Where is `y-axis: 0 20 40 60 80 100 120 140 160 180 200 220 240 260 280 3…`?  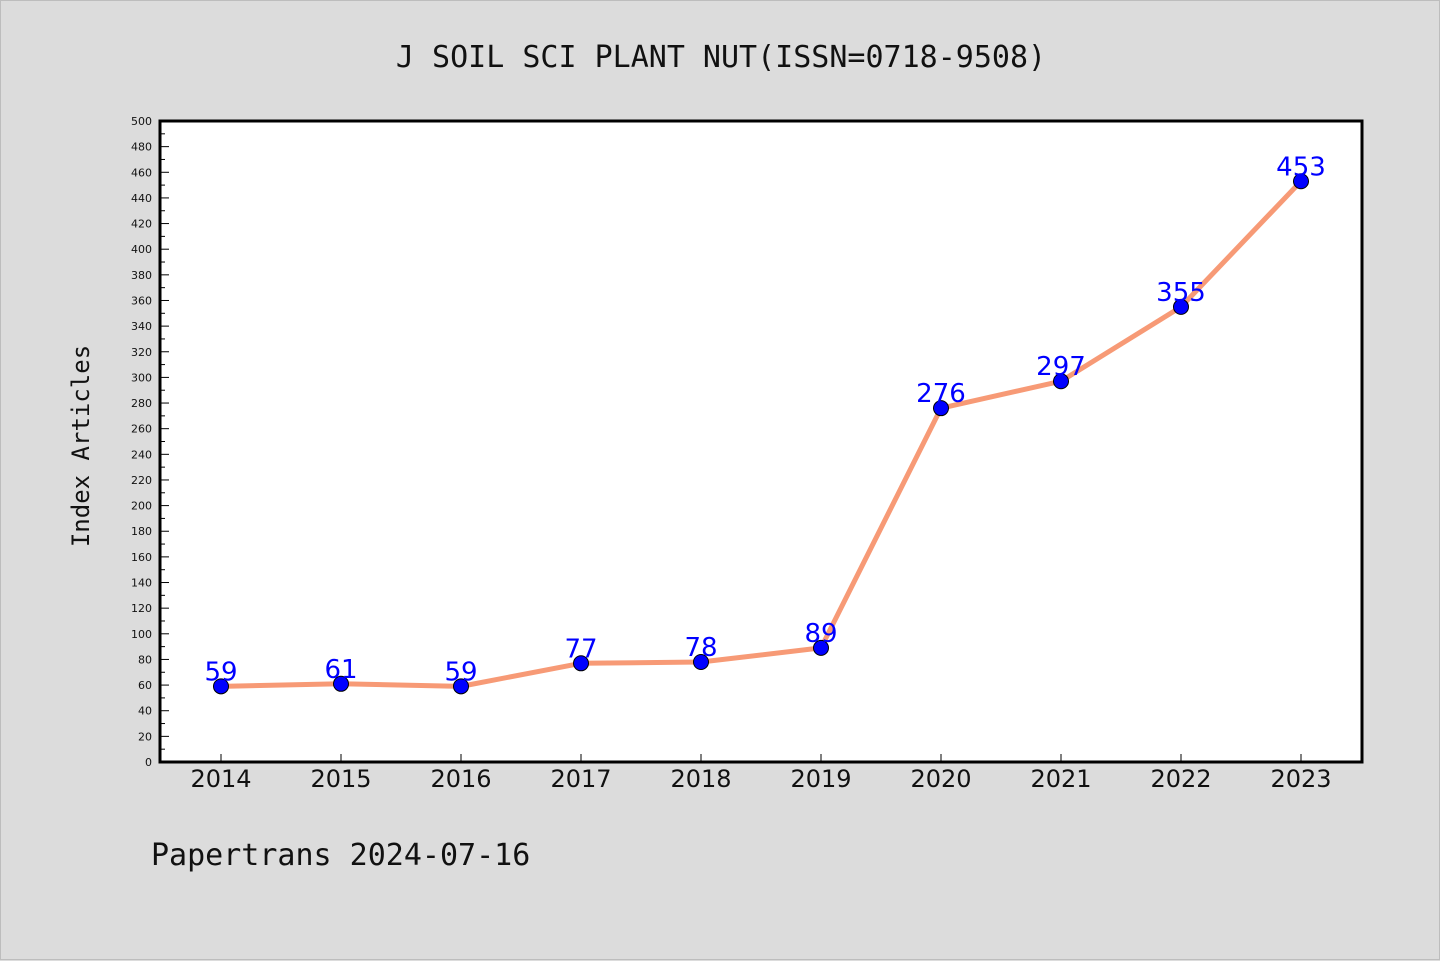
y-axis: 0 20 40 60 80 100 120 140 160 180 200 220 240 260 280 3… is located at coordinates (150, 442).